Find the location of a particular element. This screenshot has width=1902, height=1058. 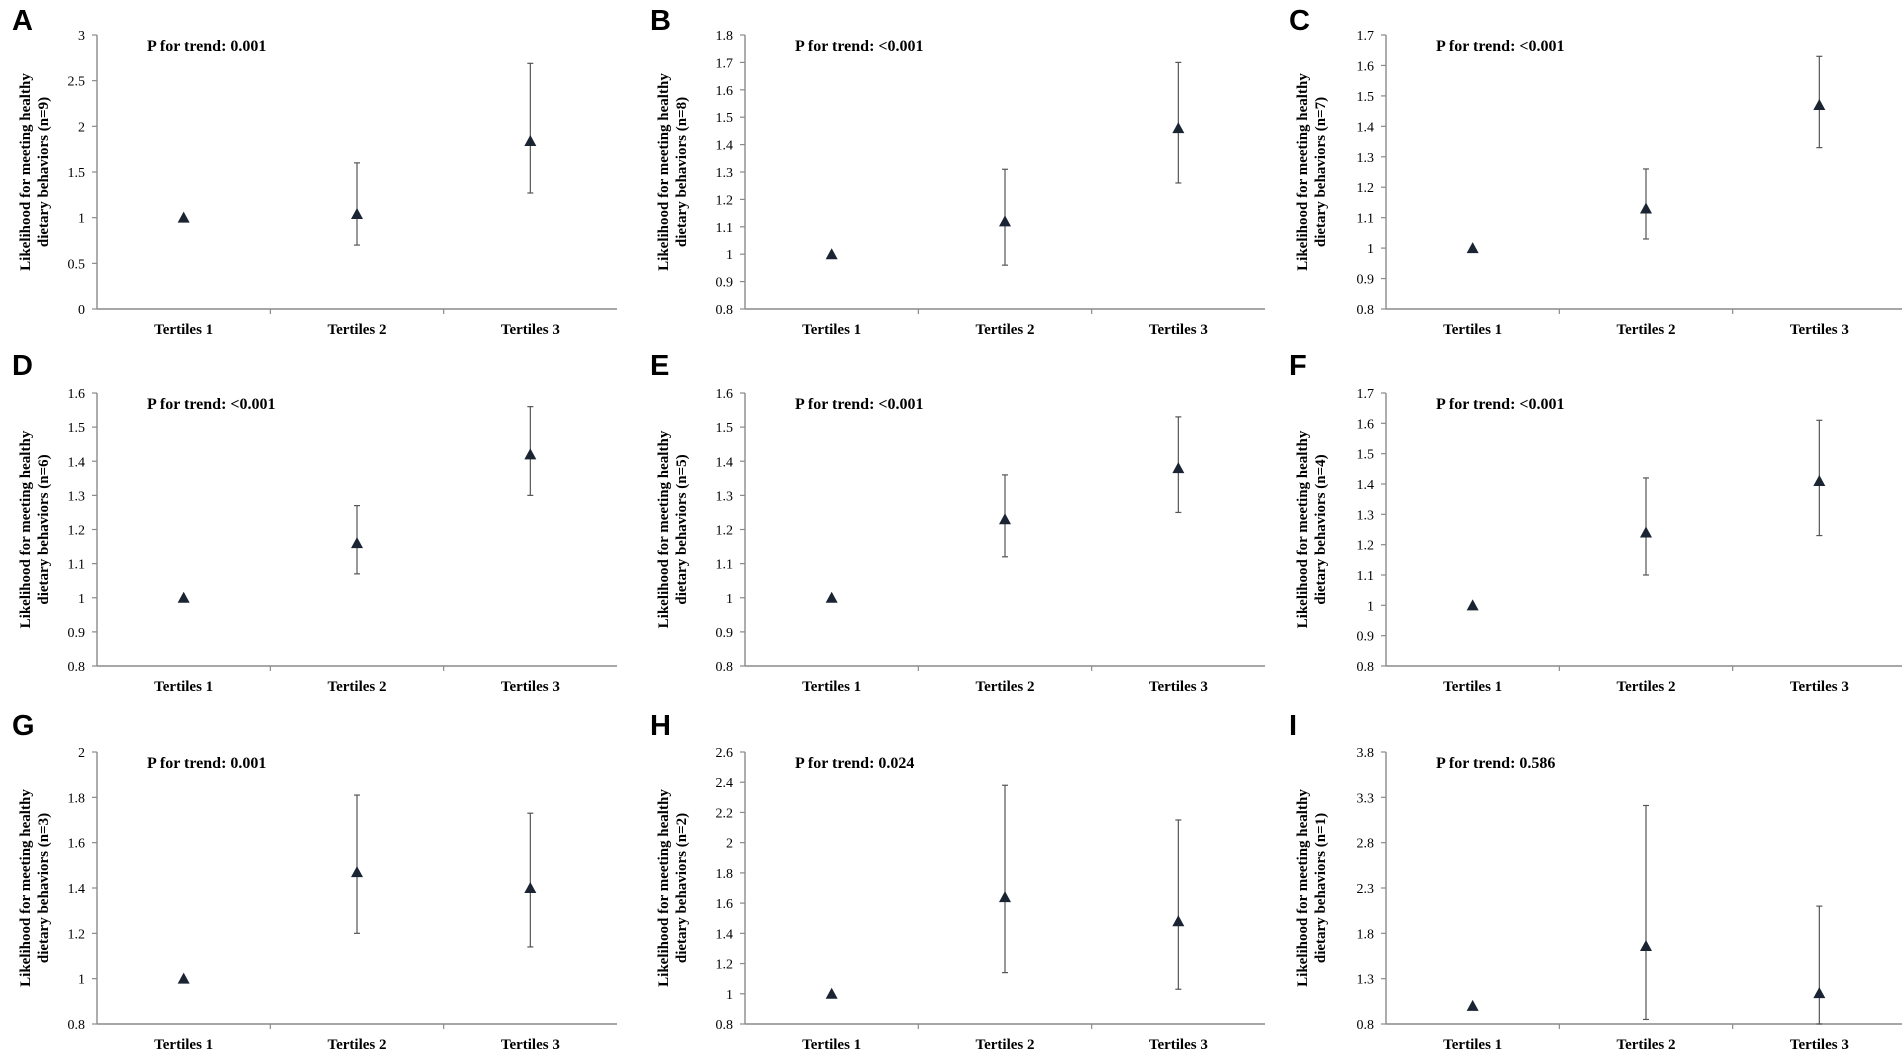

panel-letter: F is located at coordinates (1298, 366).